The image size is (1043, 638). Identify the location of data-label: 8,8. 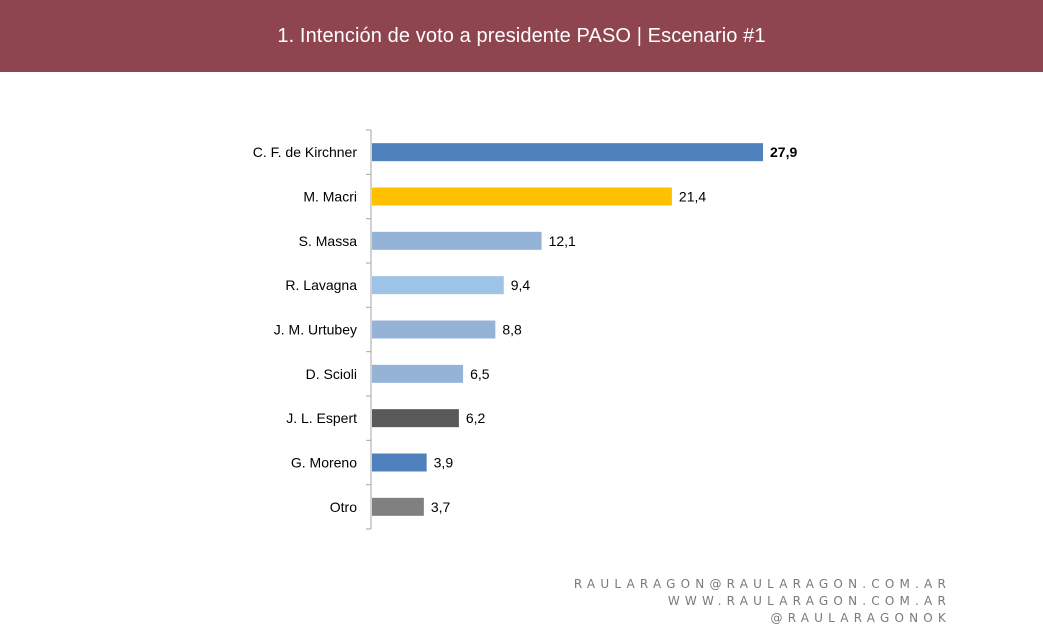
(512, 330).